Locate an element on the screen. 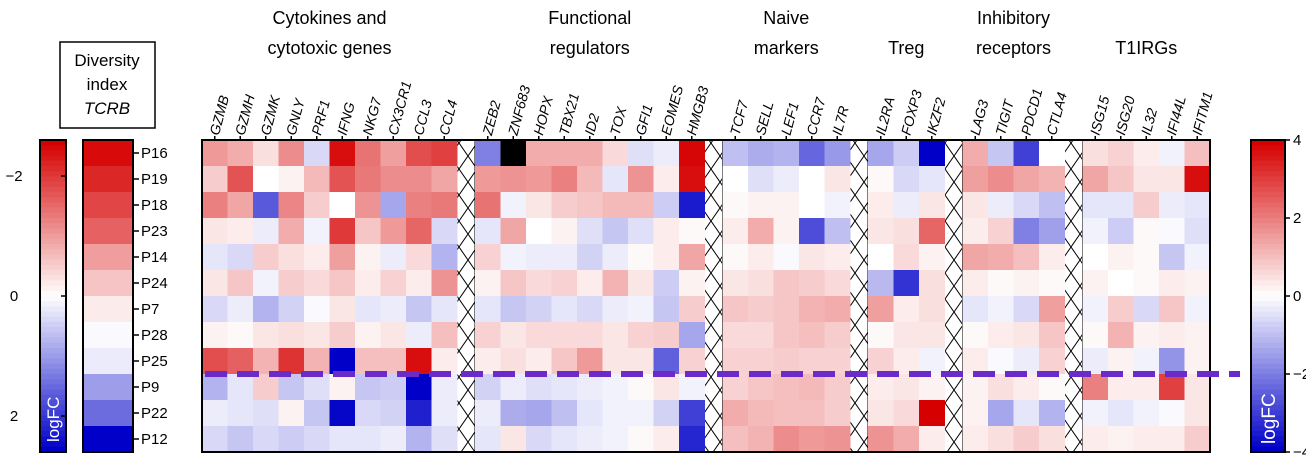 The width and height of the screenshot is (1306, 462). diversity-cell is located at coordinates (108, 413).